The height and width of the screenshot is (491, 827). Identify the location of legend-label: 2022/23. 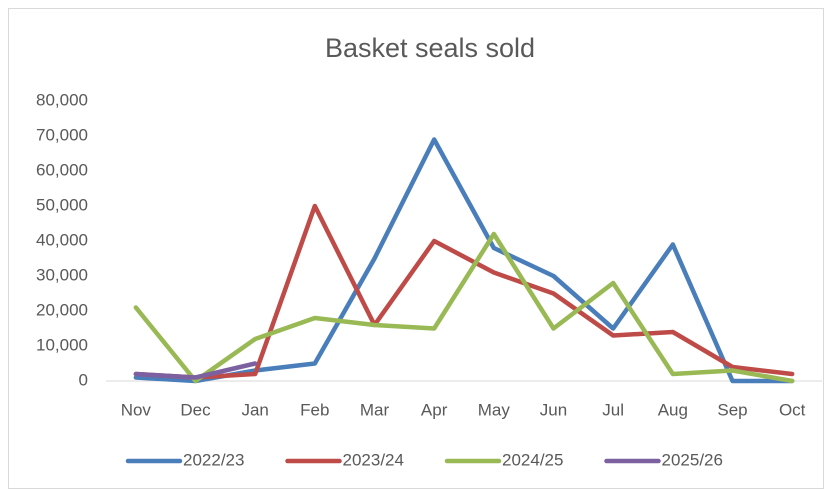
(213, 459).